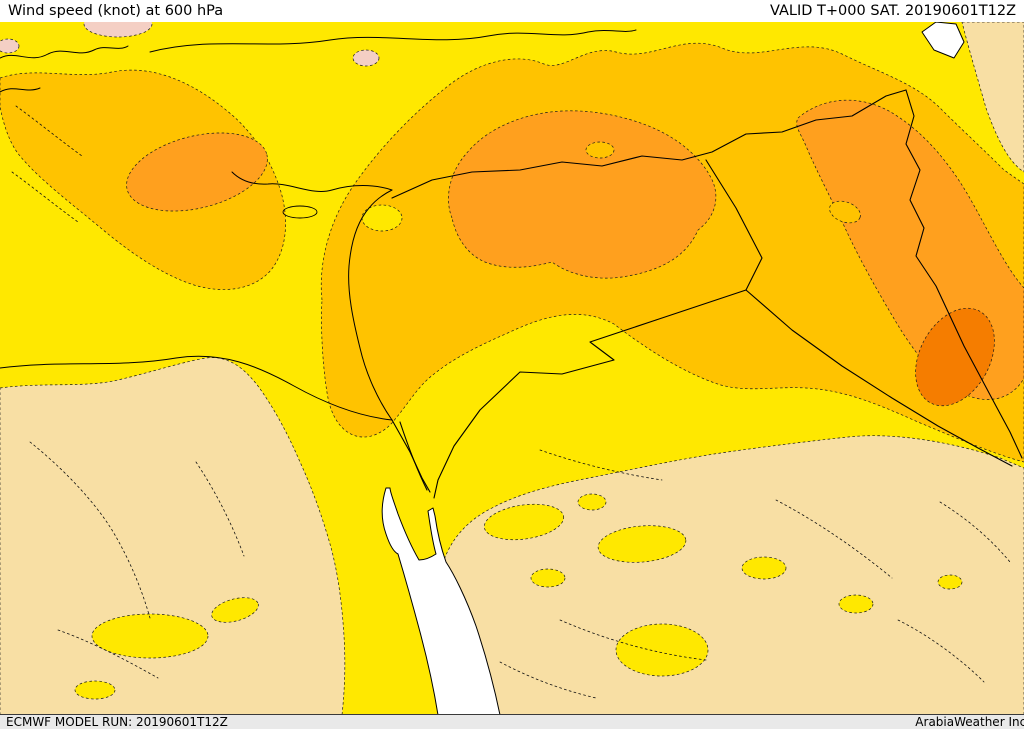  What do you see at coordinates (441, 601) in the screenshot?
I see `red-sea` at bounding box center [441, 601].